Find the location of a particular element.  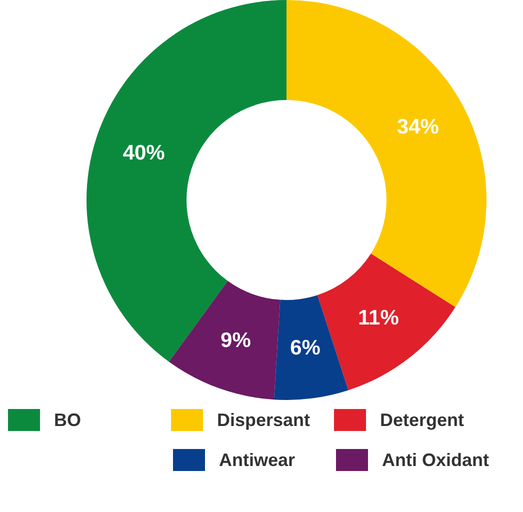

legend-label: Antiwear is located at coordinates (257, 460).